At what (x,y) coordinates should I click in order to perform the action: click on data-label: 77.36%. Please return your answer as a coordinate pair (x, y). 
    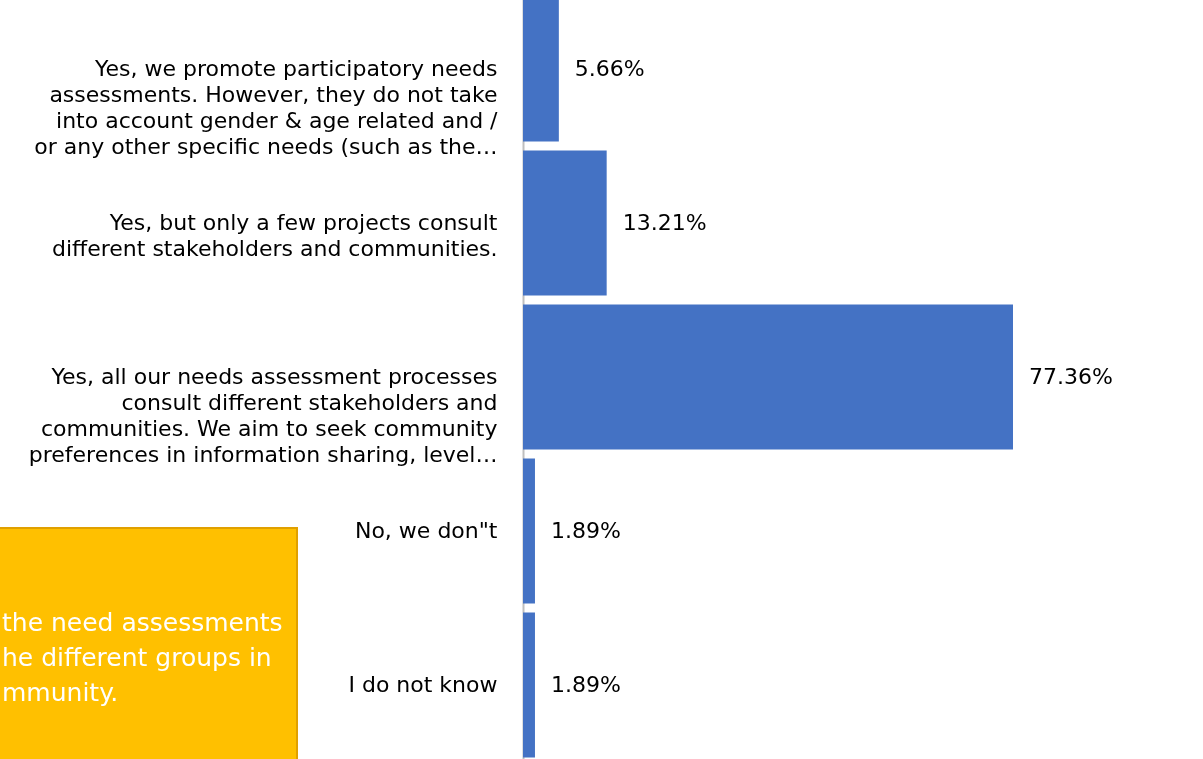
    Looking at the image, I should click on (1071, 376).